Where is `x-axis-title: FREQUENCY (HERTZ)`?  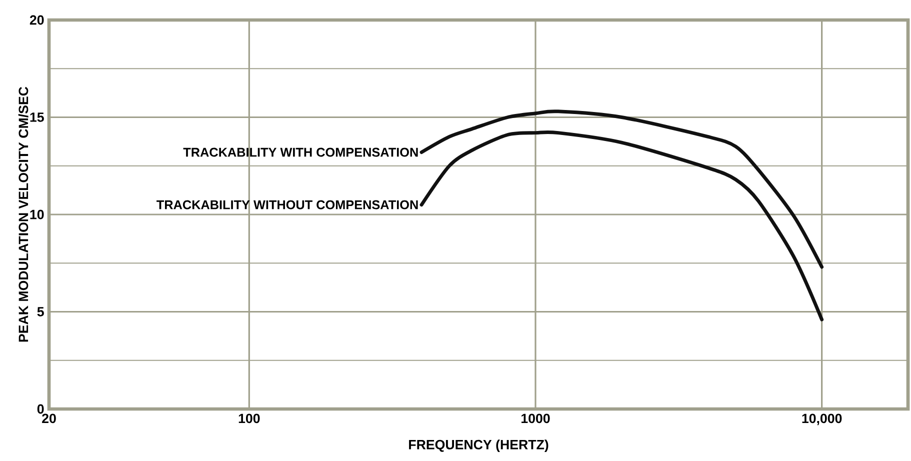
x-axis-title: FREQUENCY (HERTZ) is located at coordinates (478, 446).